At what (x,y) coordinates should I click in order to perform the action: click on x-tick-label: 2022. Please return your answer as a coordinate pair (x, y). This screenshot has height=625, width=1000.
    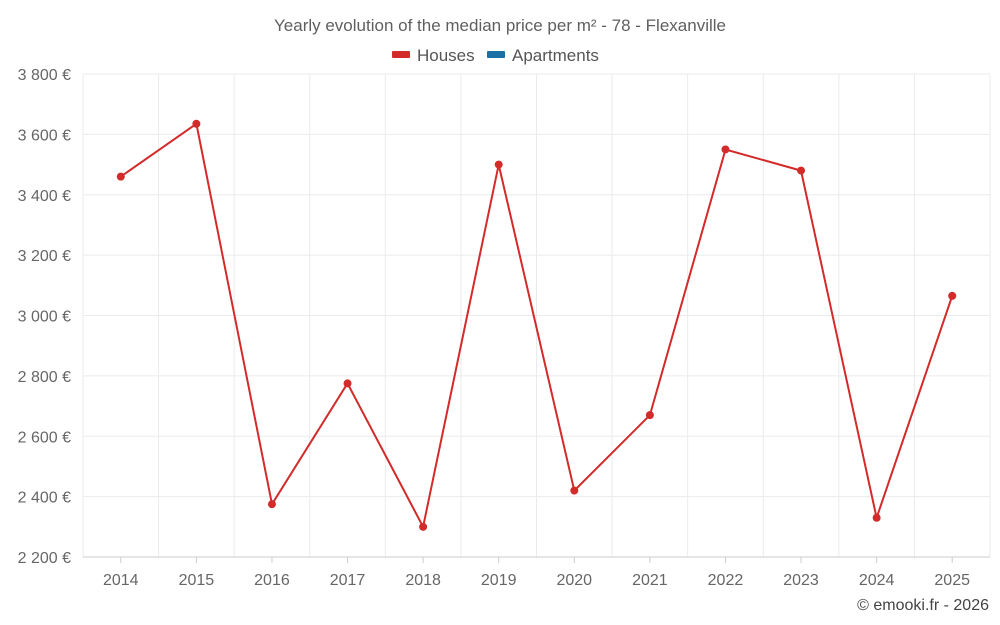
    Looking at the image, I should click on (726, 580).